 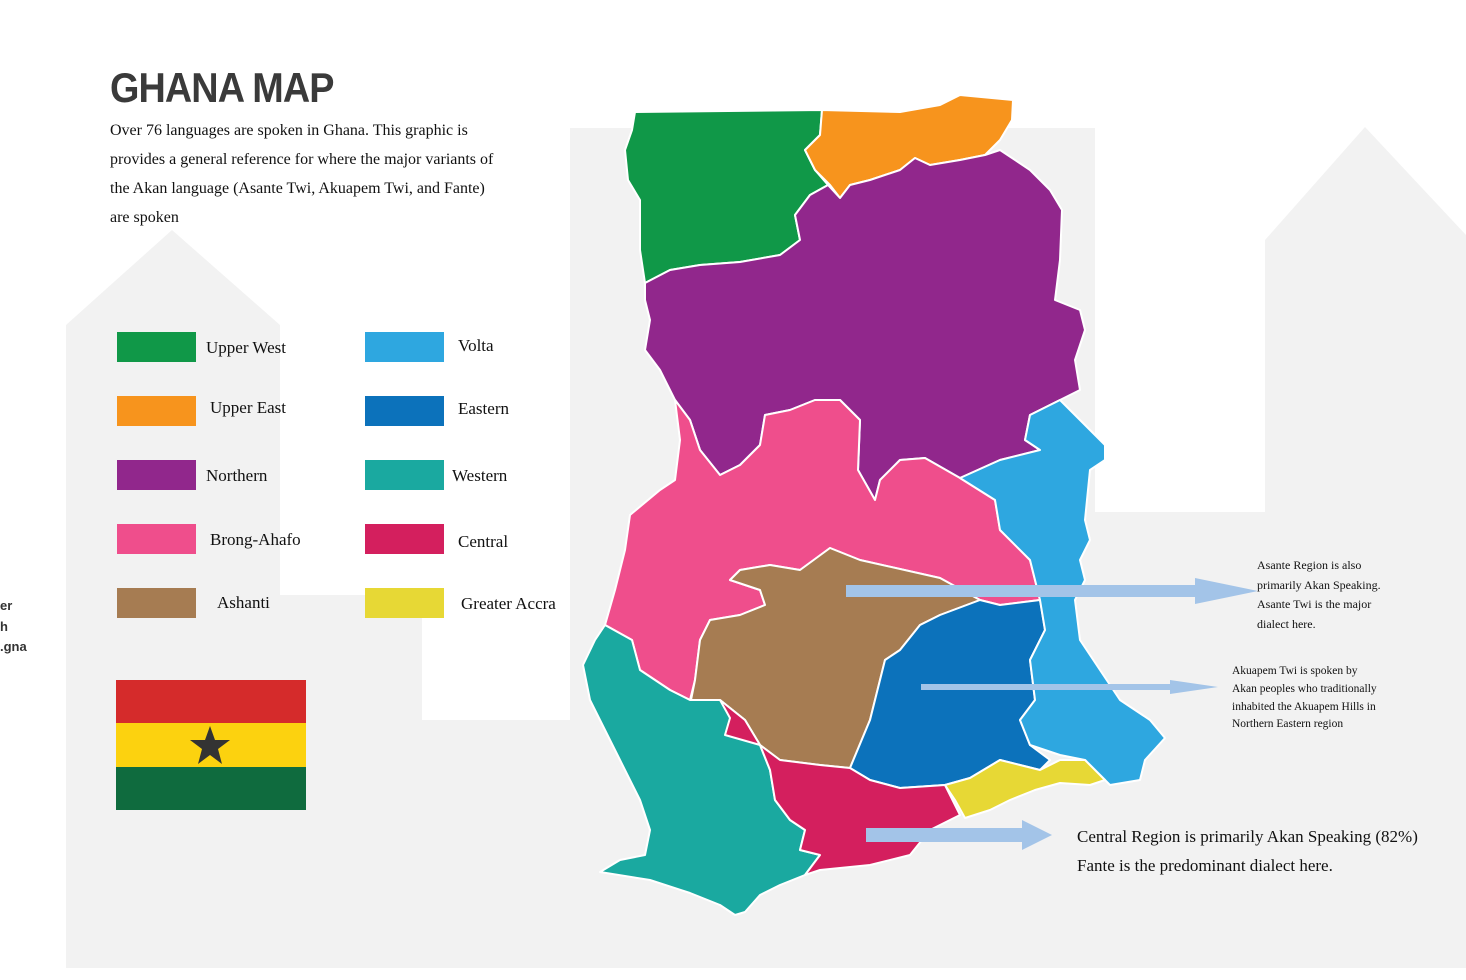 I want to click on legend-label: Upper West, so click(x=246, y=347).